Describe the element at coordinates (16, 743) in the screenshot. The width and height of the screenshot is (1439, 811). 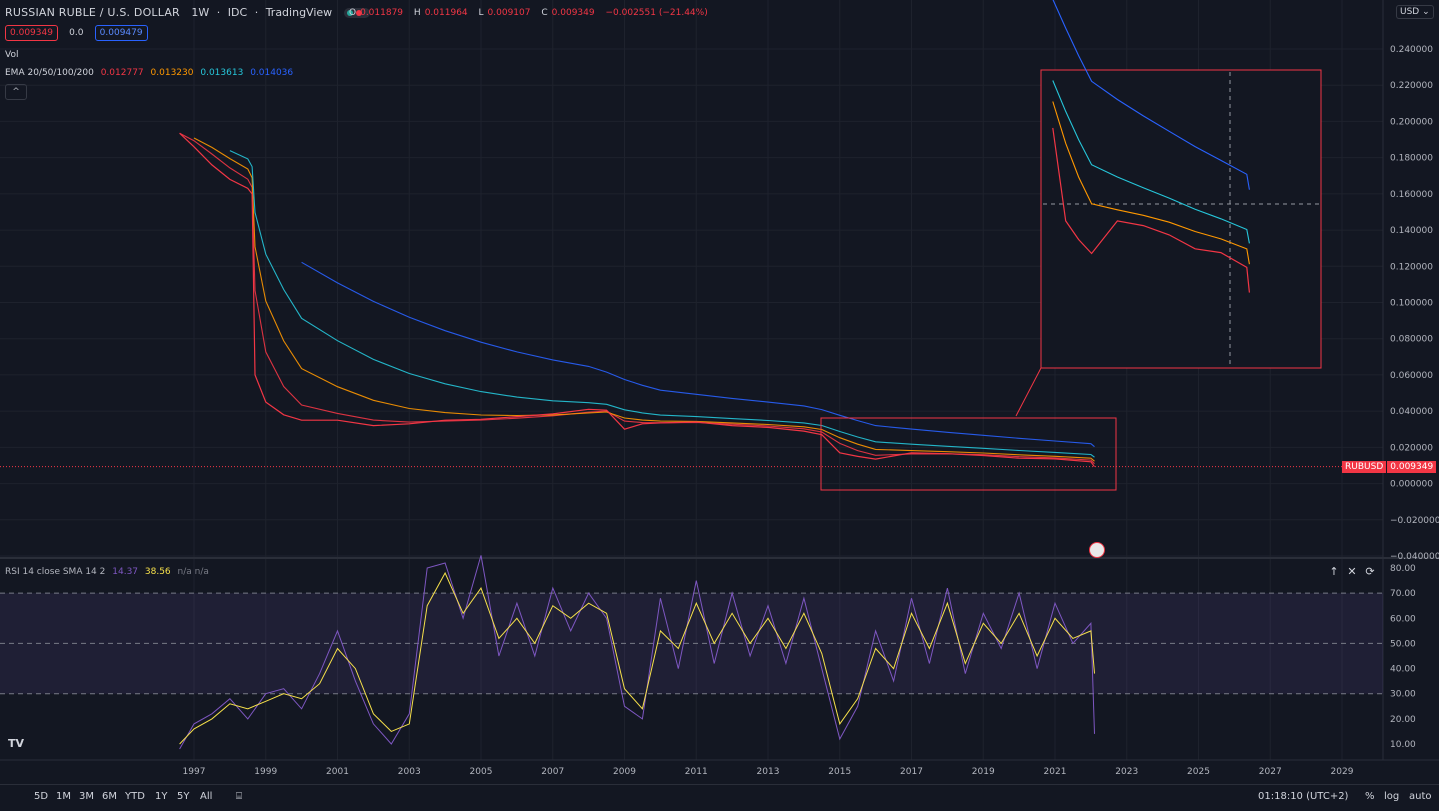
I see `tradingview-logo-icon: TV` at that location.